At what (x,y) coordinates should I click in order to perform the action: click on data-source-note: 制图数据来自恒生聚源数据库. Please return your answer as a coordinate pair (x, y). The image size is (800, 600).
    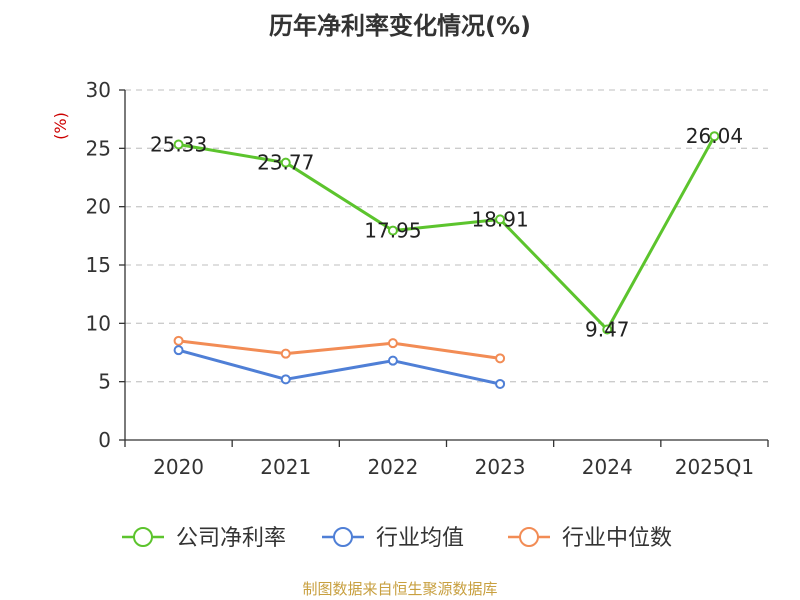
    Looking at the image, I should click on (400, 589).